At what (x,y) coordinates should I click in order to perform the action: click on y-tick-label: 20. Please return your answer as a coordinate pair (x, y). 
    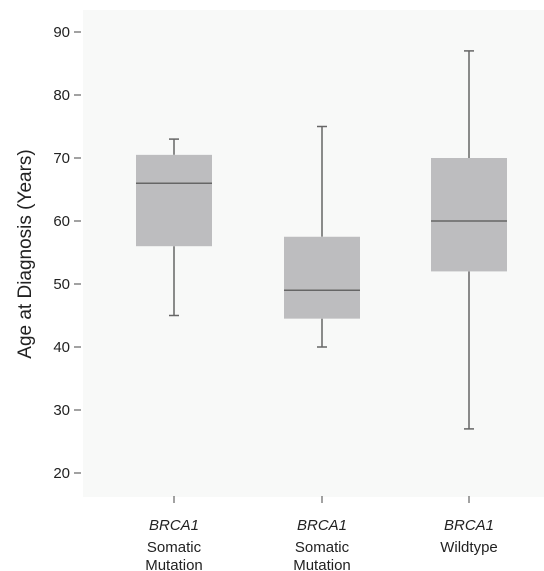
    Looking at the image, I should click on (61, 473).